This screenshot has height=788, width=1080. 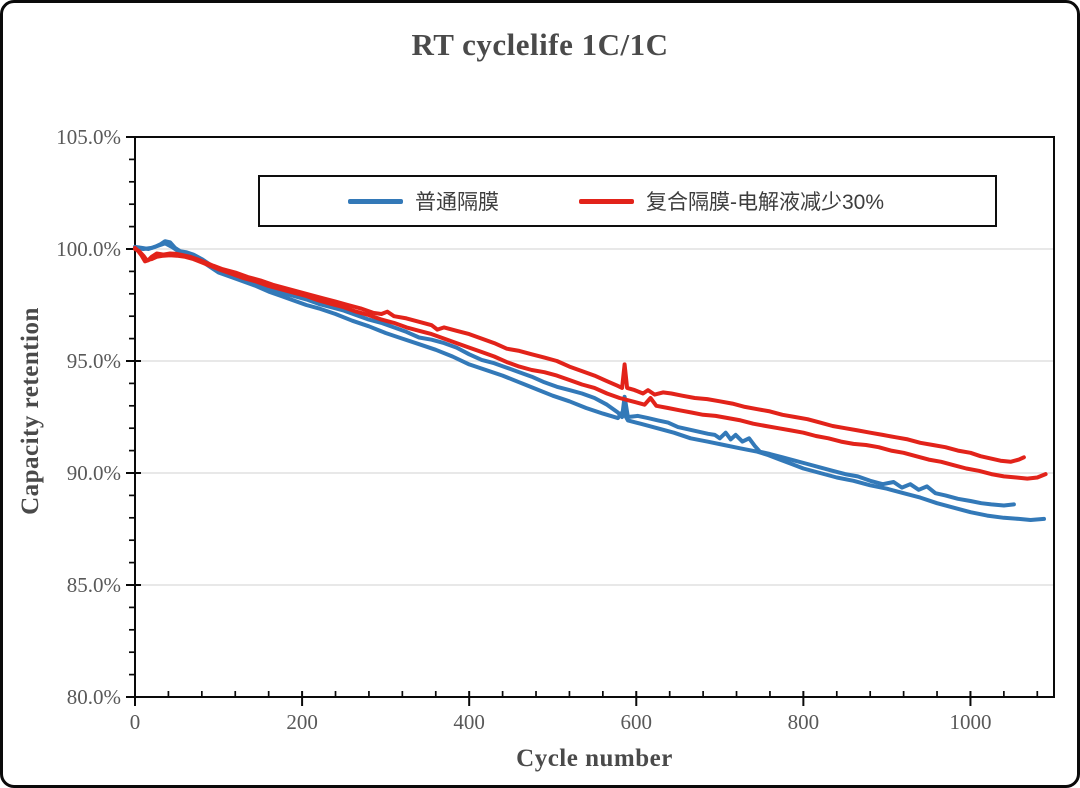 What do you see at coordinates (469, 722) in the screenshot?
I see `x-tick-label: 400` at bounding box center [469, 722].